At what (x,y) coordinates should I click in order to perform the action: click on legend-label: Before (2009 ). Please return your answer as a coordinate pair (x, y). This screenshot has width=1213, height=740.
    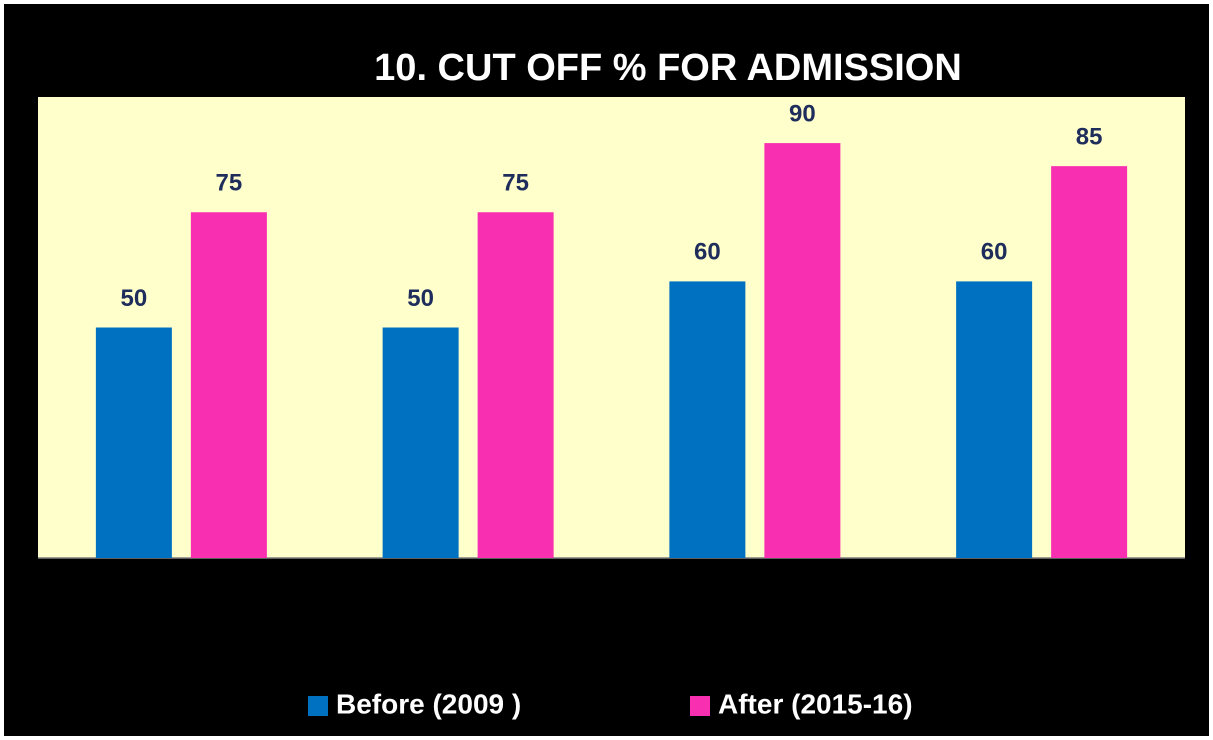
    Looking at the image, I should click on (428, 703).